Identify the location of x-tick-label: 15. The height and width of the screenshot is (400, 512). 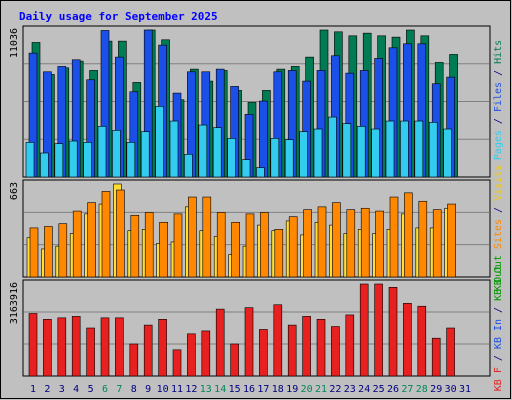
(235, 389).